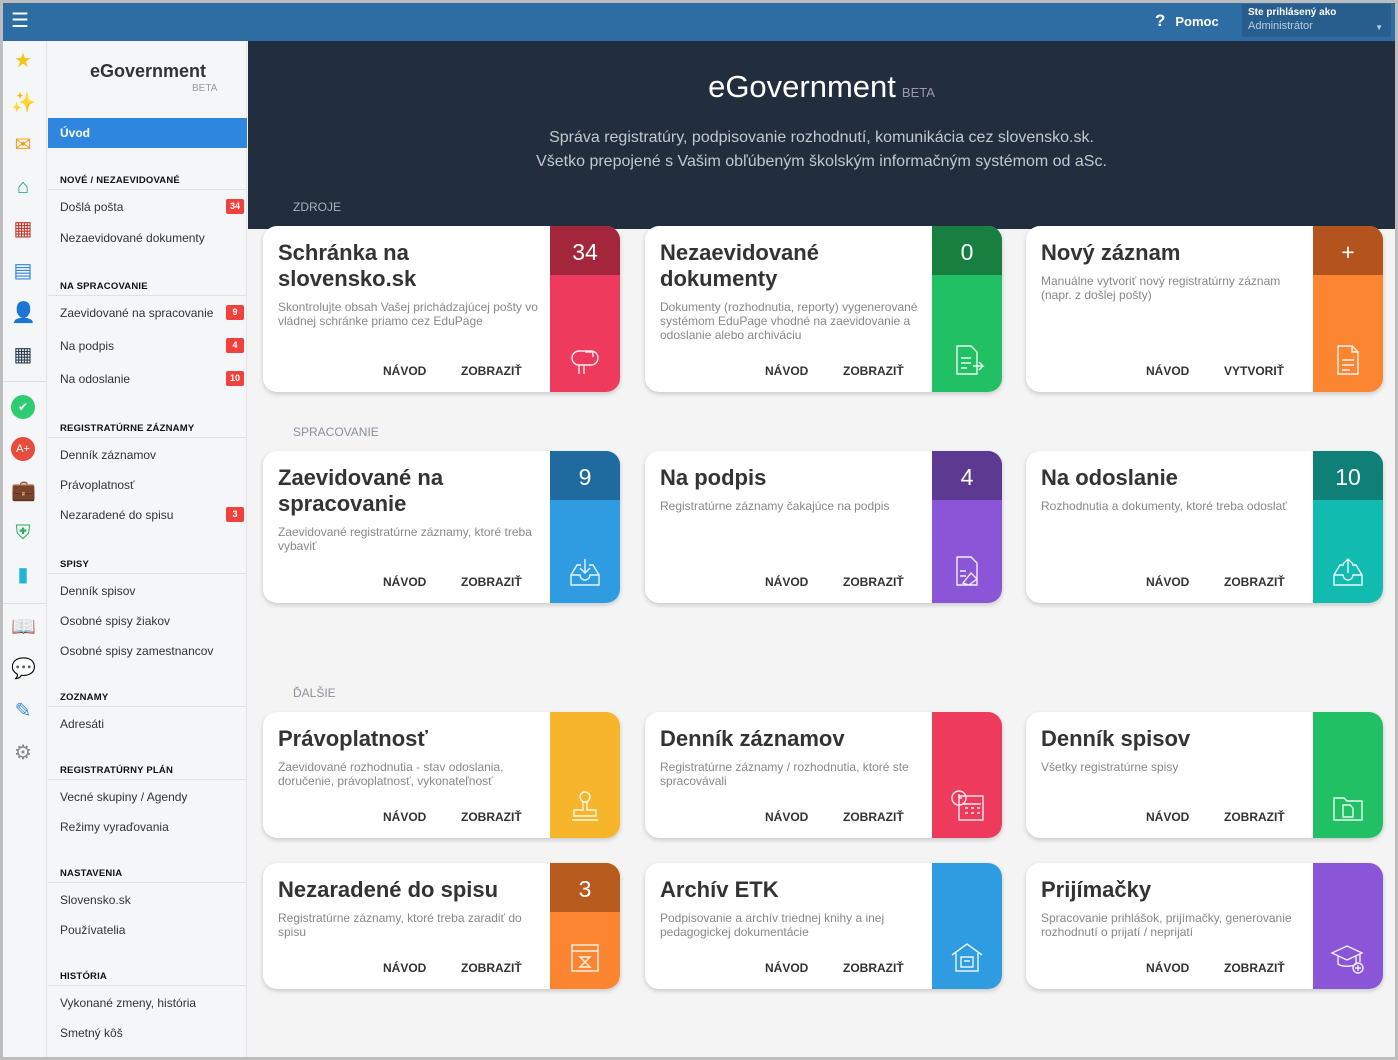 This screenshot has width=1398, height=1060. What do you see at coordinates (739, 265) in the screenshot?
I see `card-title: Nezaevidované dokumenty` at bounding box center [739, 265].